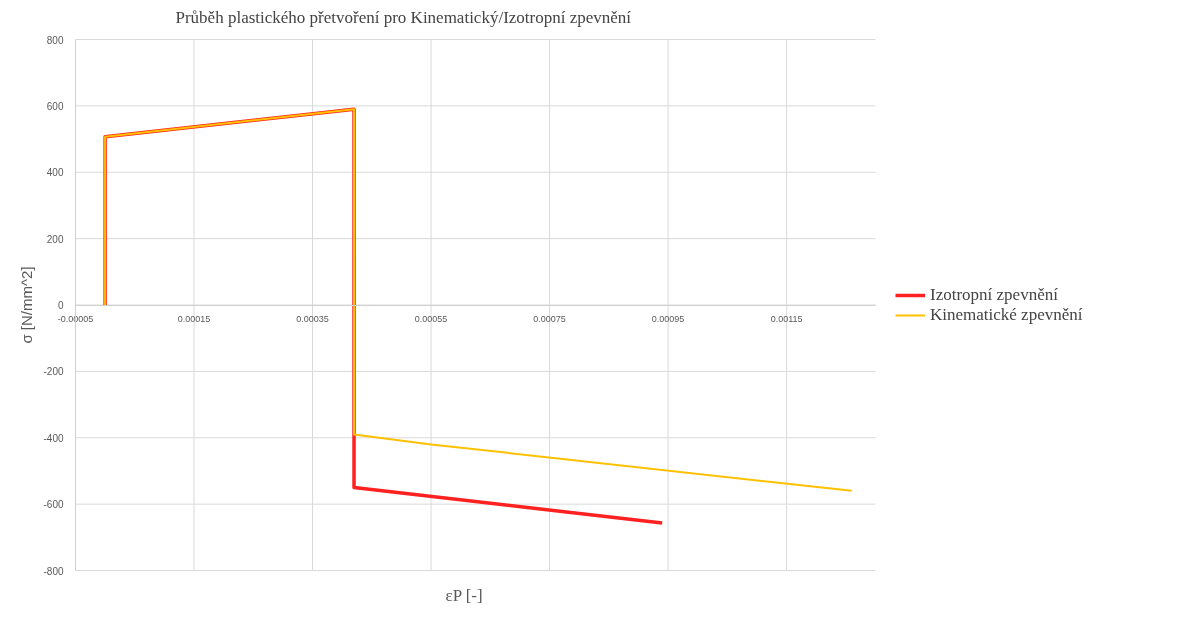 The image size is (1203, 637). What do you see at coordinates (60, 305) in the screenshot?
I see `y-tick-label: 0` at bounding box center [60, 305].